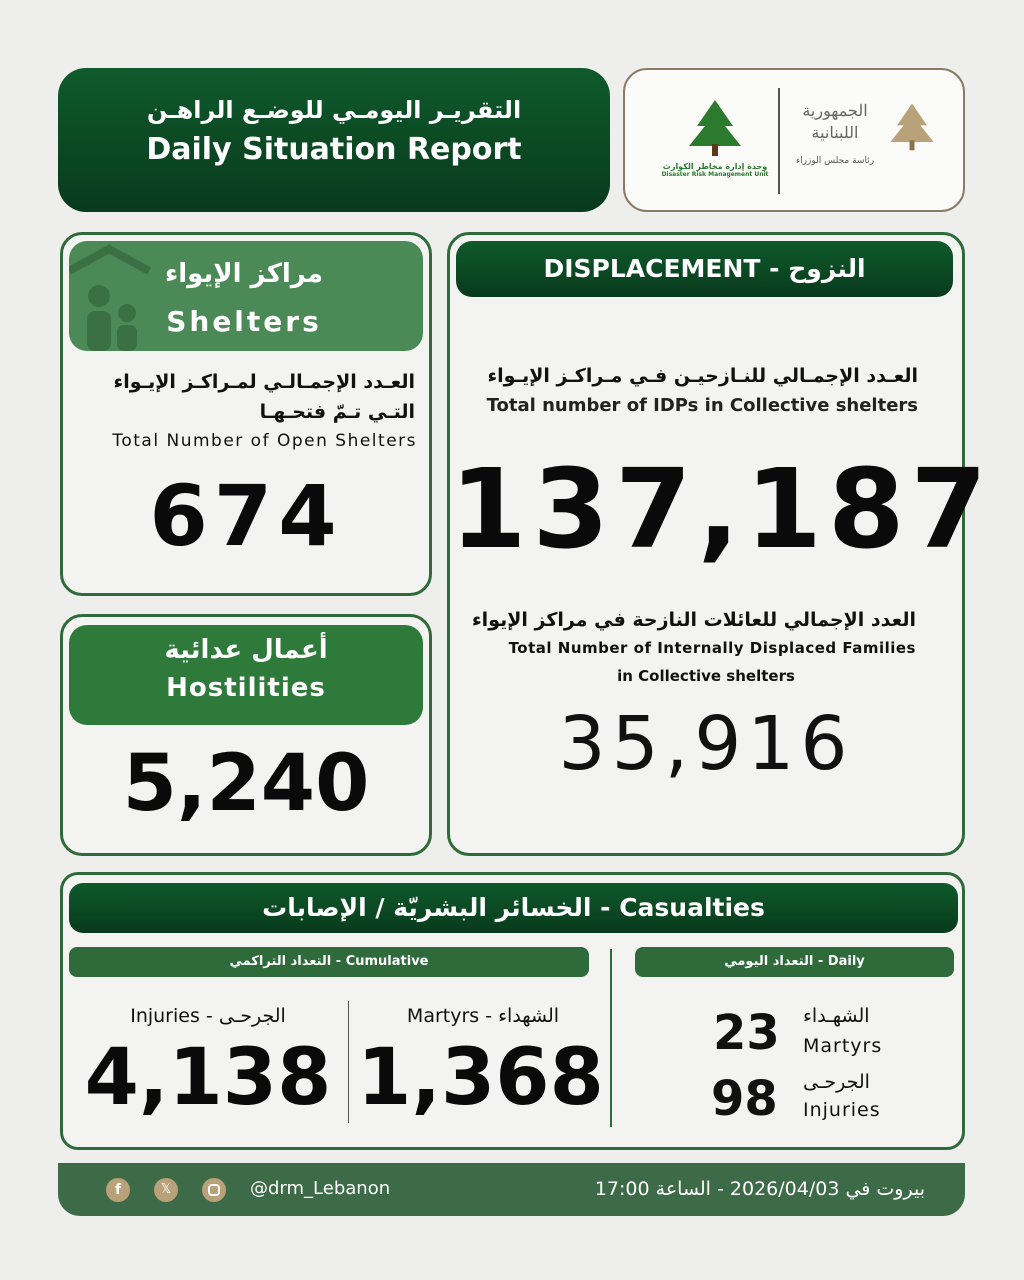 The height and width of the screenshot is (1280, 1024). I want to click on shelters-label-en: Total Number of Open Shelters, so click(264, 441).